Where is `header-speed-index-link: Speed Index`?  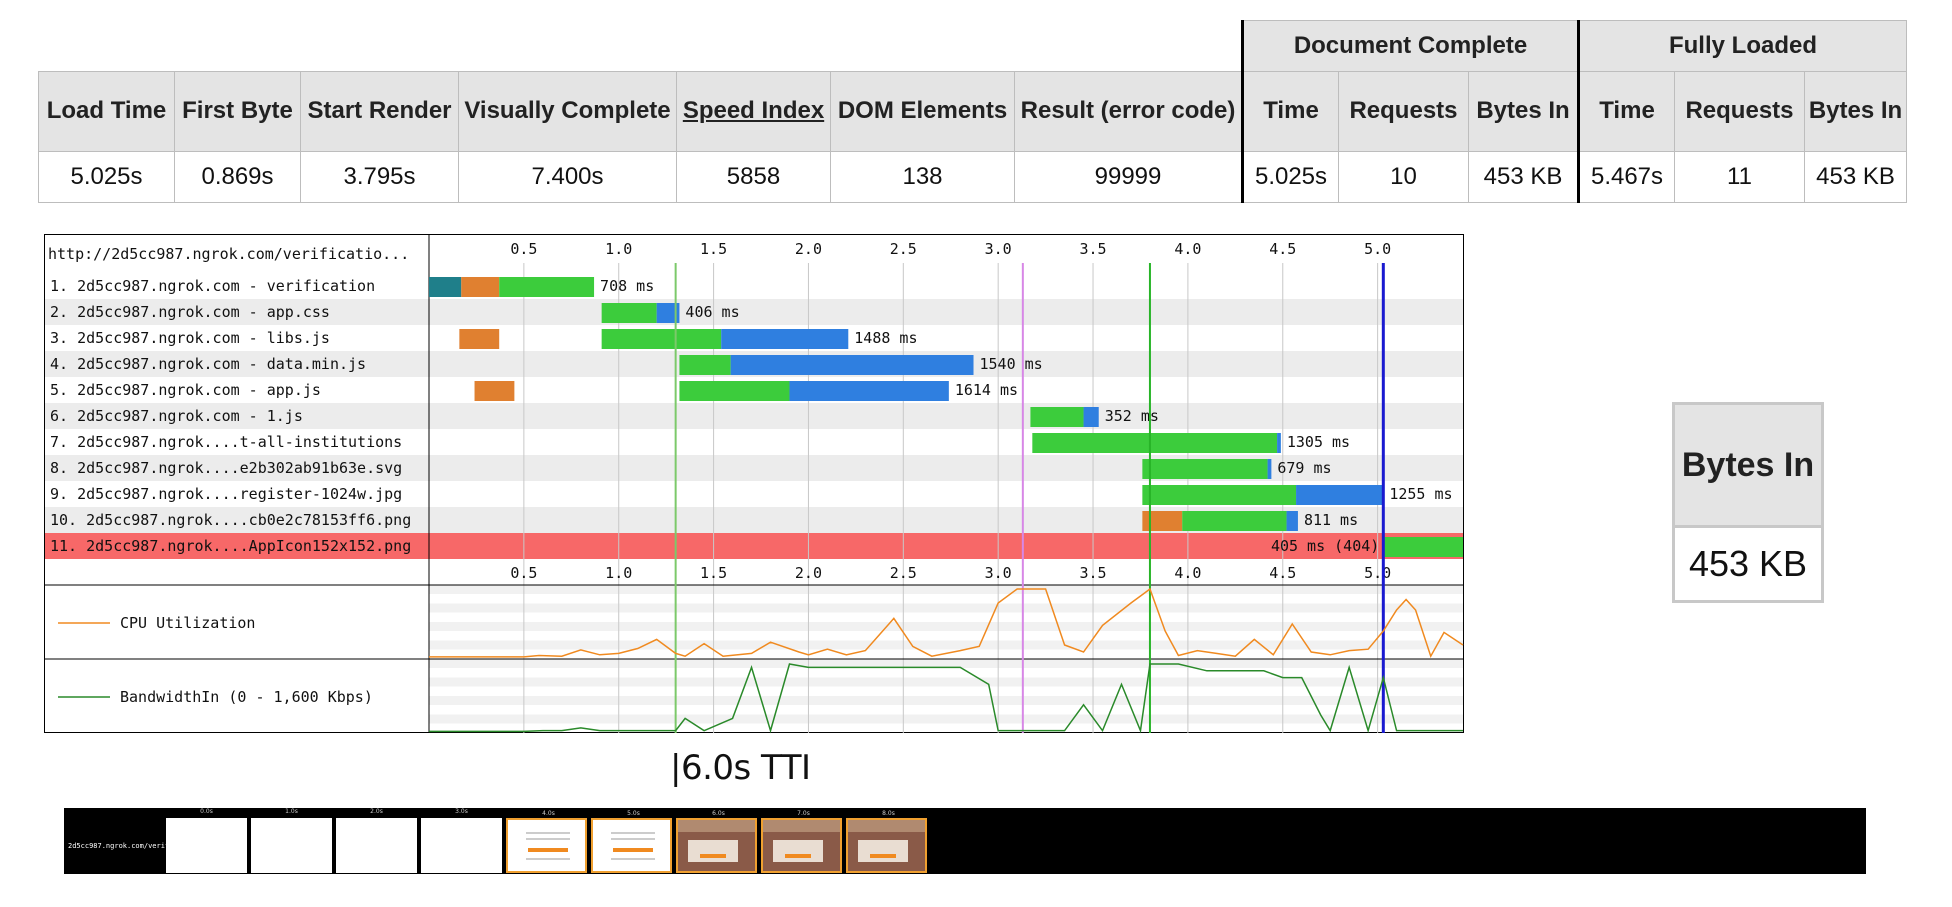
header-speed-index-link: Speed Index is located at coordinates (753, 111).